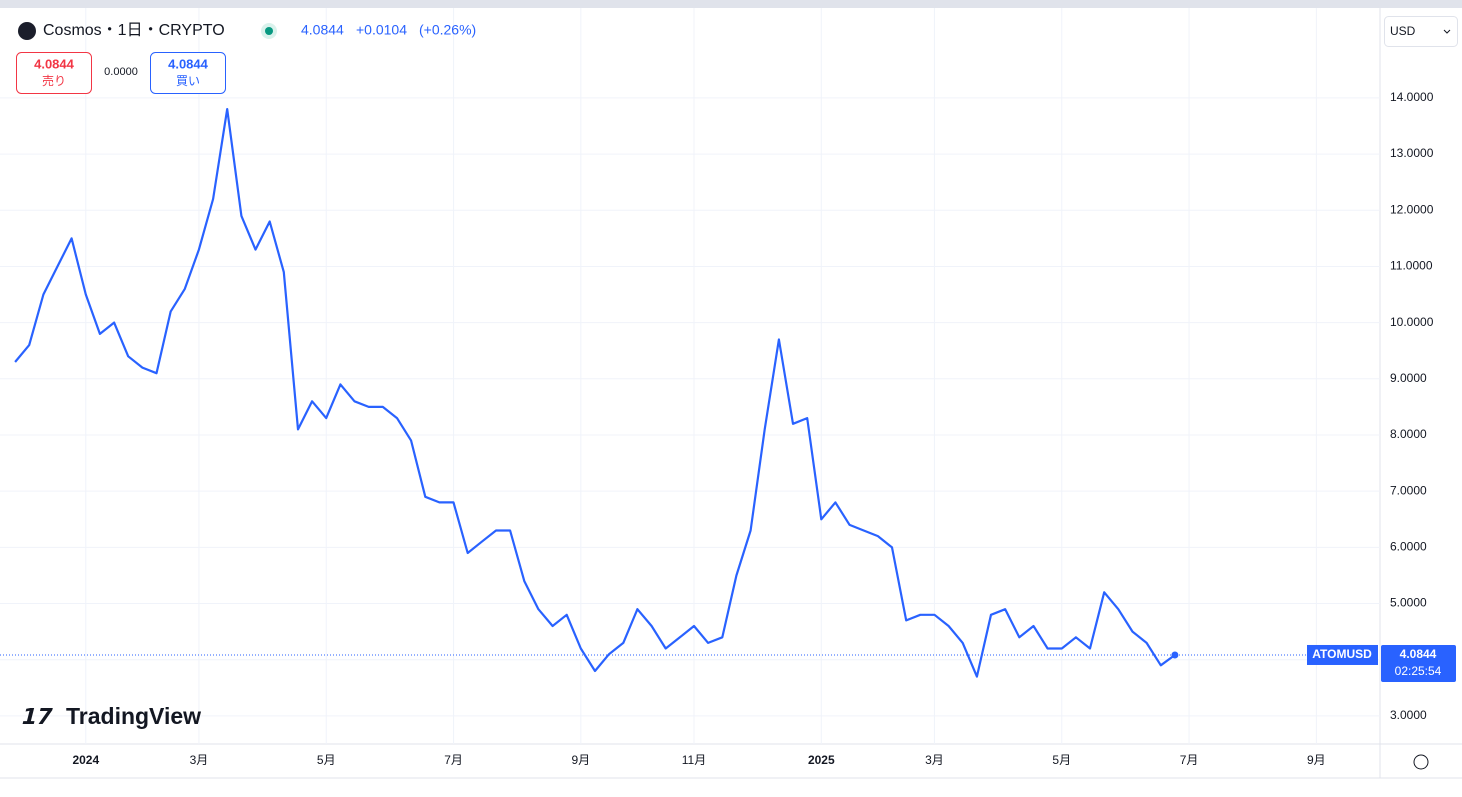 This screenshot has width=1462, height=797. I want to click on last-price: 4.0844, so click(322, 30).